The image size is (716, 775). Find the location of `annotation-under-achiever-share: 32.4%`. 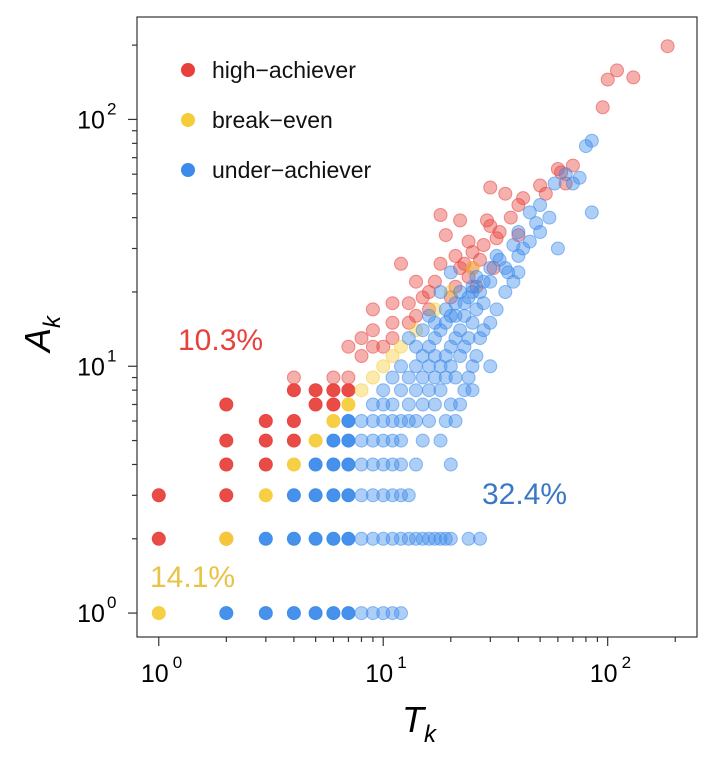

annotation-under-achiever-share: 32.4% is located at coordinates (524, 494).